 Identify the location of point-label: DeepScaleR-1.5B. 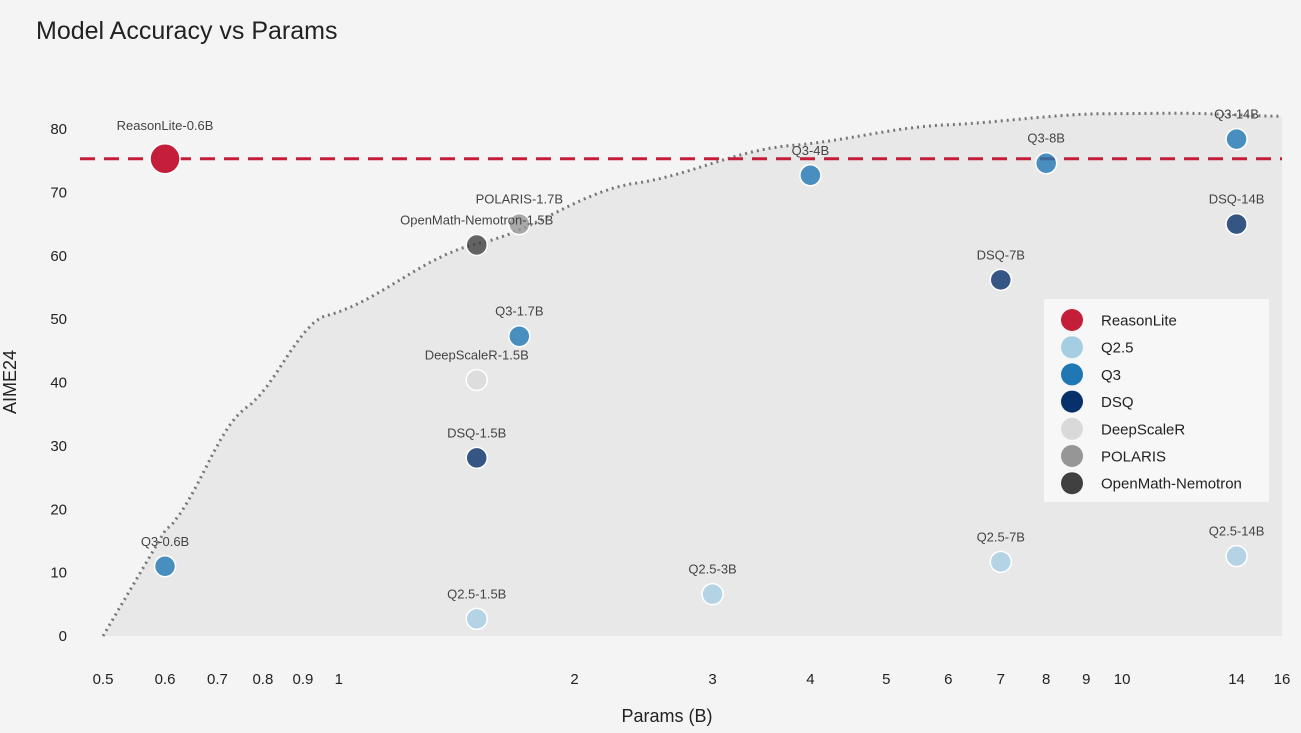
(477, 354).